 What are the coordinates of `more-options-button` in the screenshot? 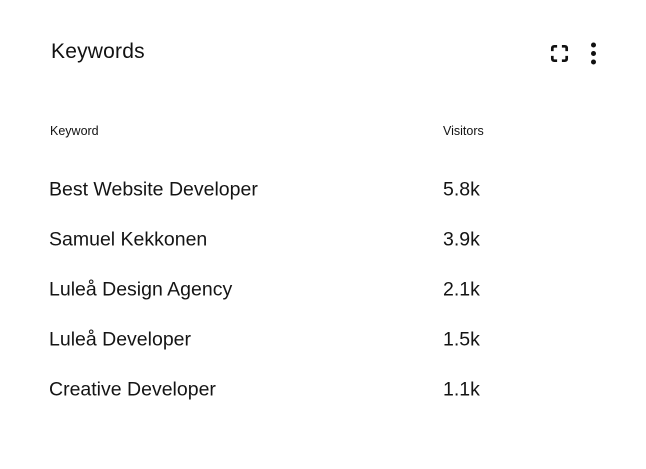 It's located at (593, 53).